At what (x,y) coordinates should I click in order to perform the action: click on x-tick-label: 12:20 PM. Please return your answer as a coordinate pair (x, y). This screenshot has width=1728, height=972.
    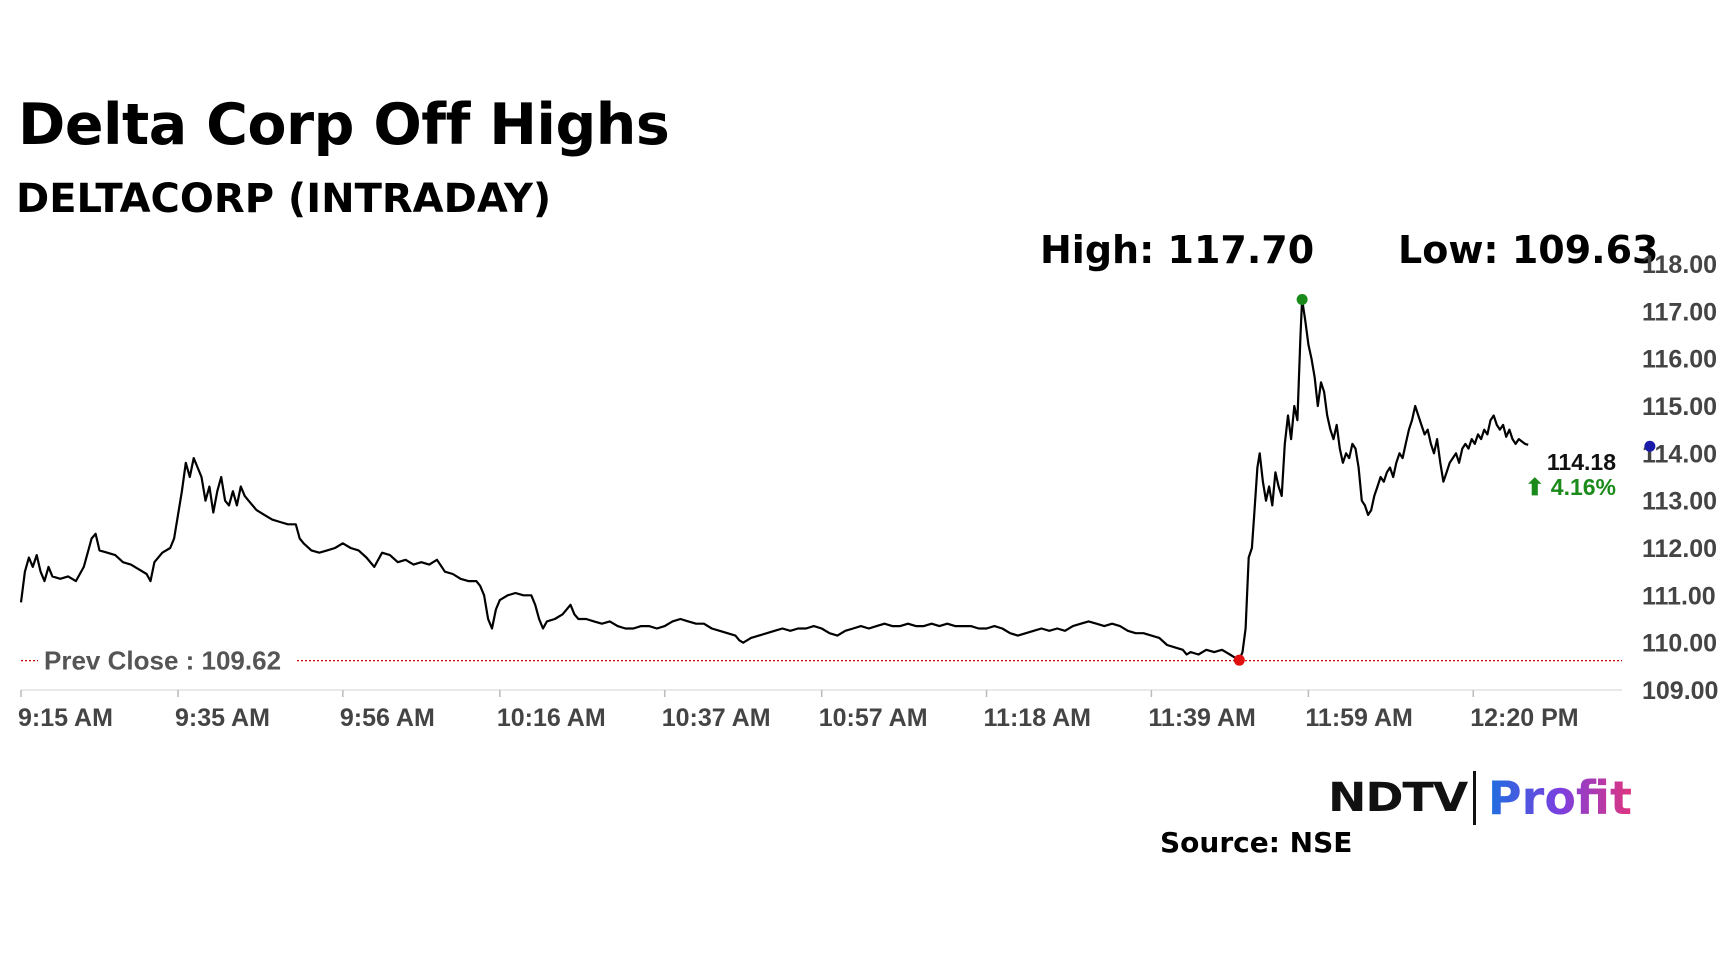
    Looking at the image, I should click on (1524, 718).